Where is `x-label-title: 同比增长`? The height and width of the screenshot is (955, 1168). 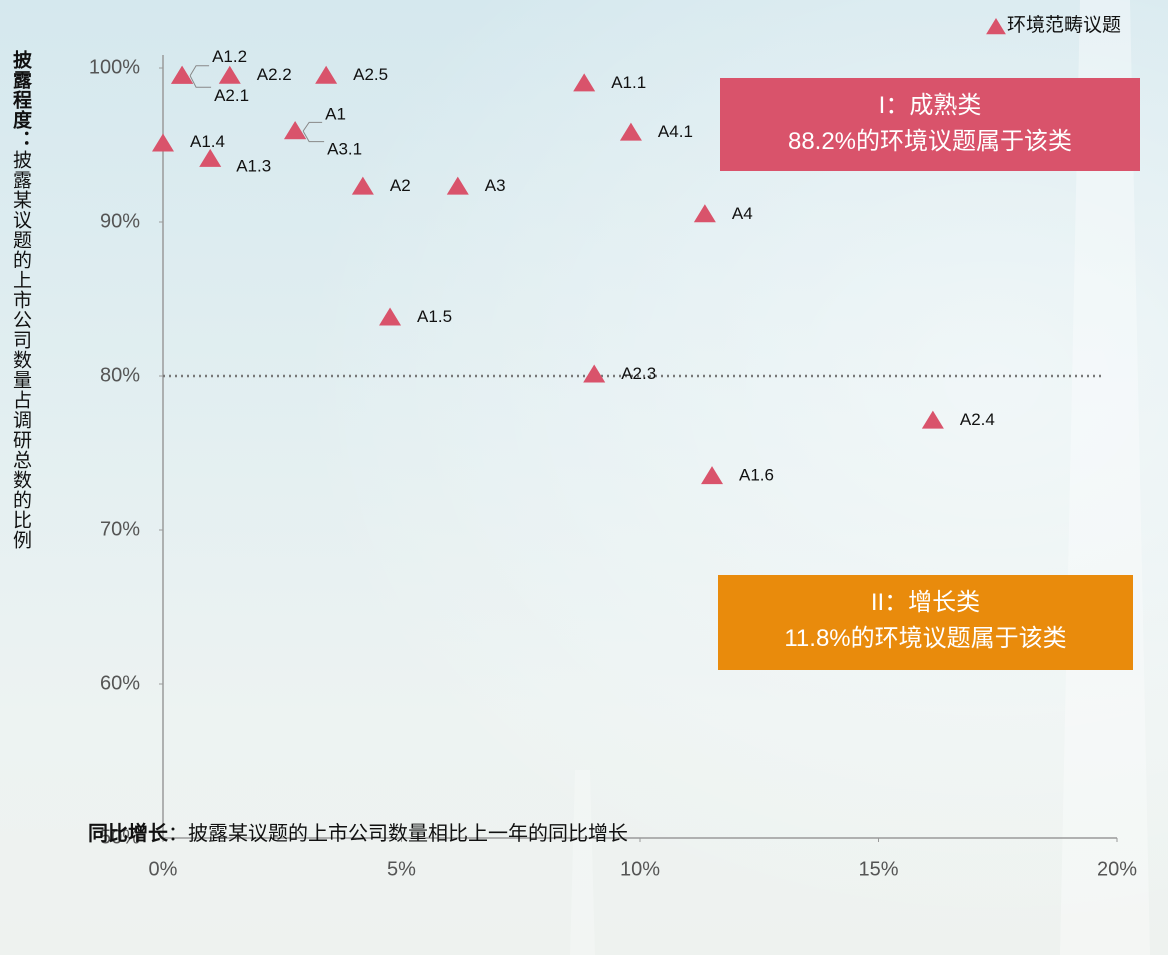
x-label-title: 同比增长 is located at coordinates (128, 834).